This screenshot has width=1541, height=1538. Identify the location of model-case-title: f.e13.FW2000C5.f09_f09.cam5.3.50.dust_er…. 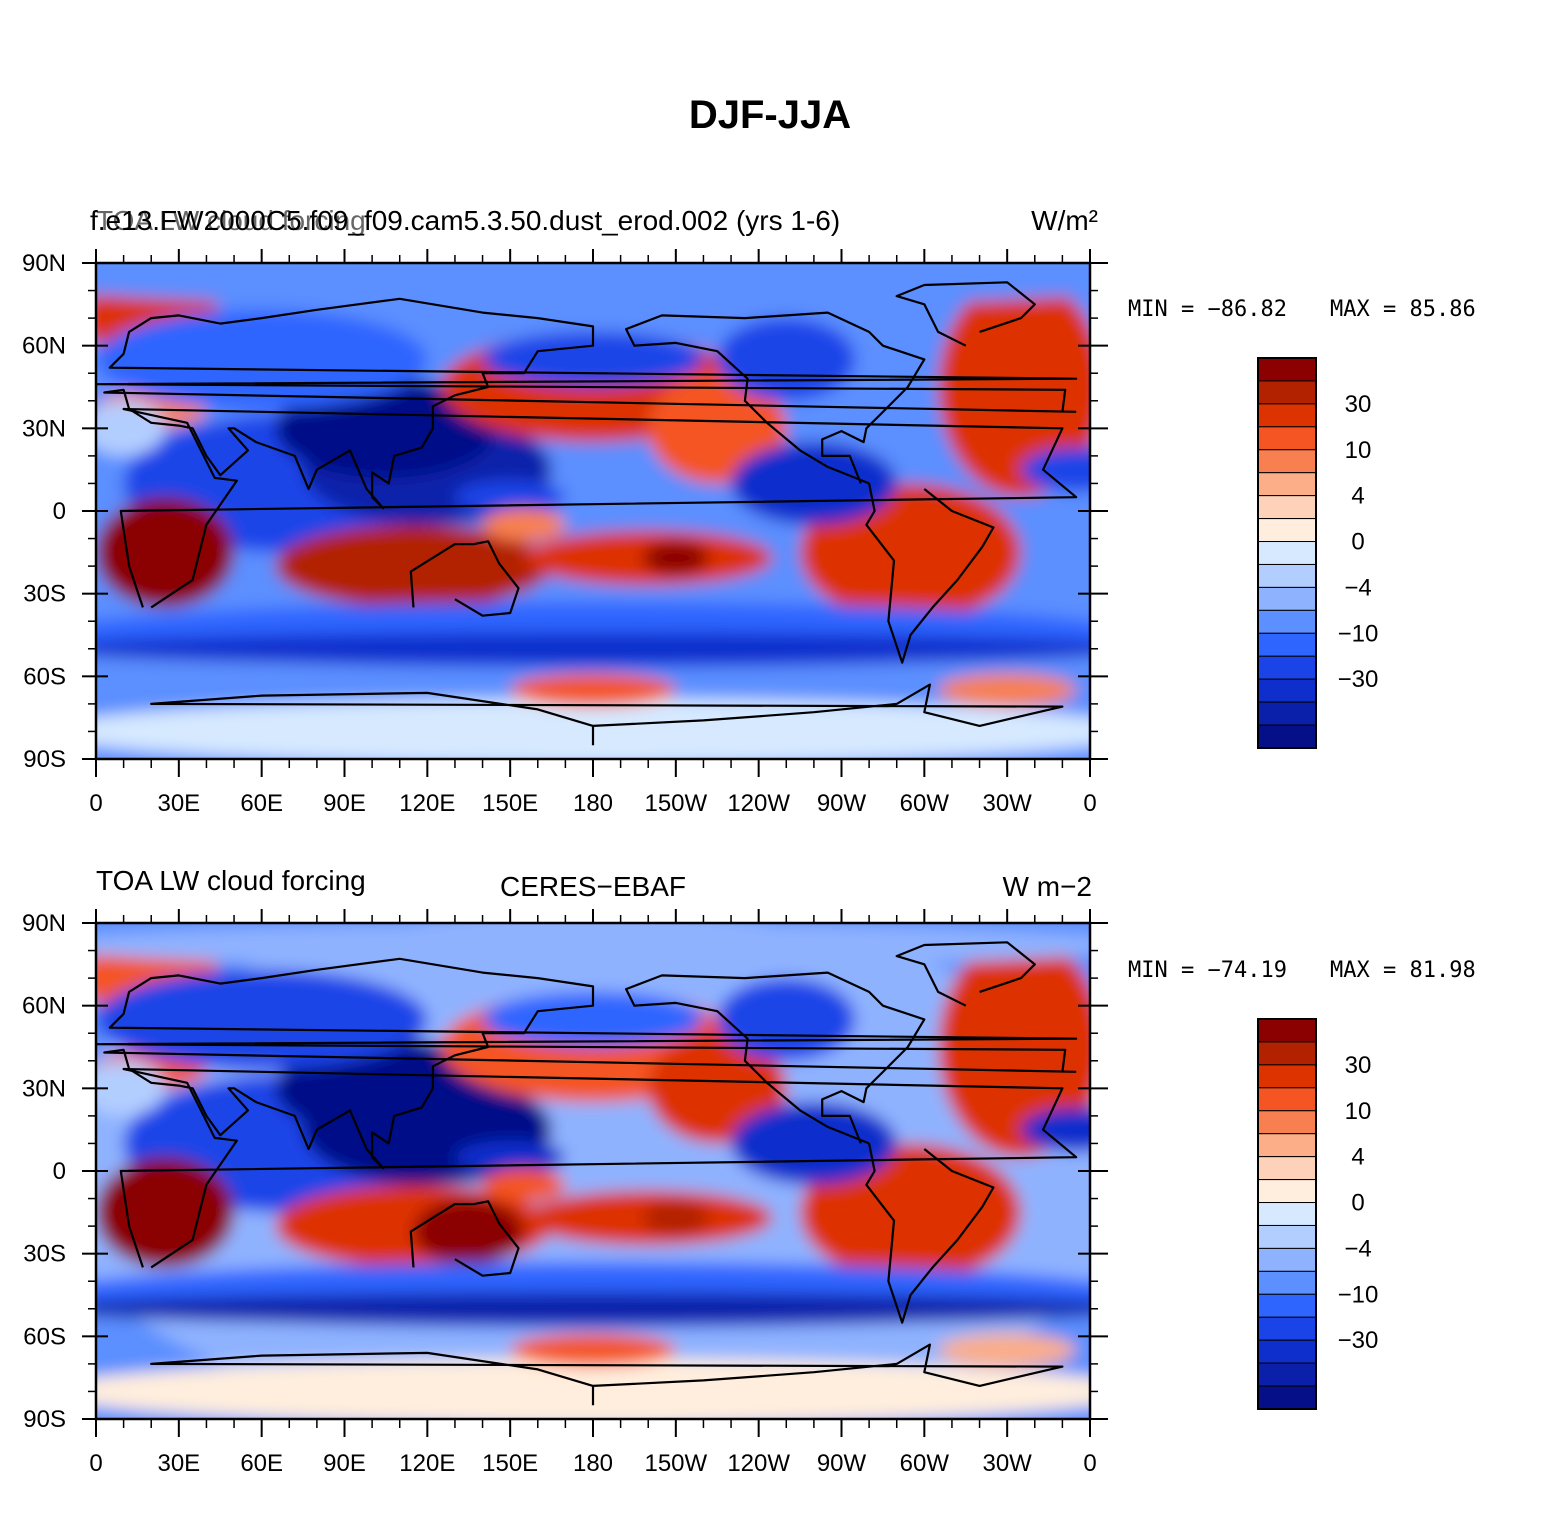
(465, 220).